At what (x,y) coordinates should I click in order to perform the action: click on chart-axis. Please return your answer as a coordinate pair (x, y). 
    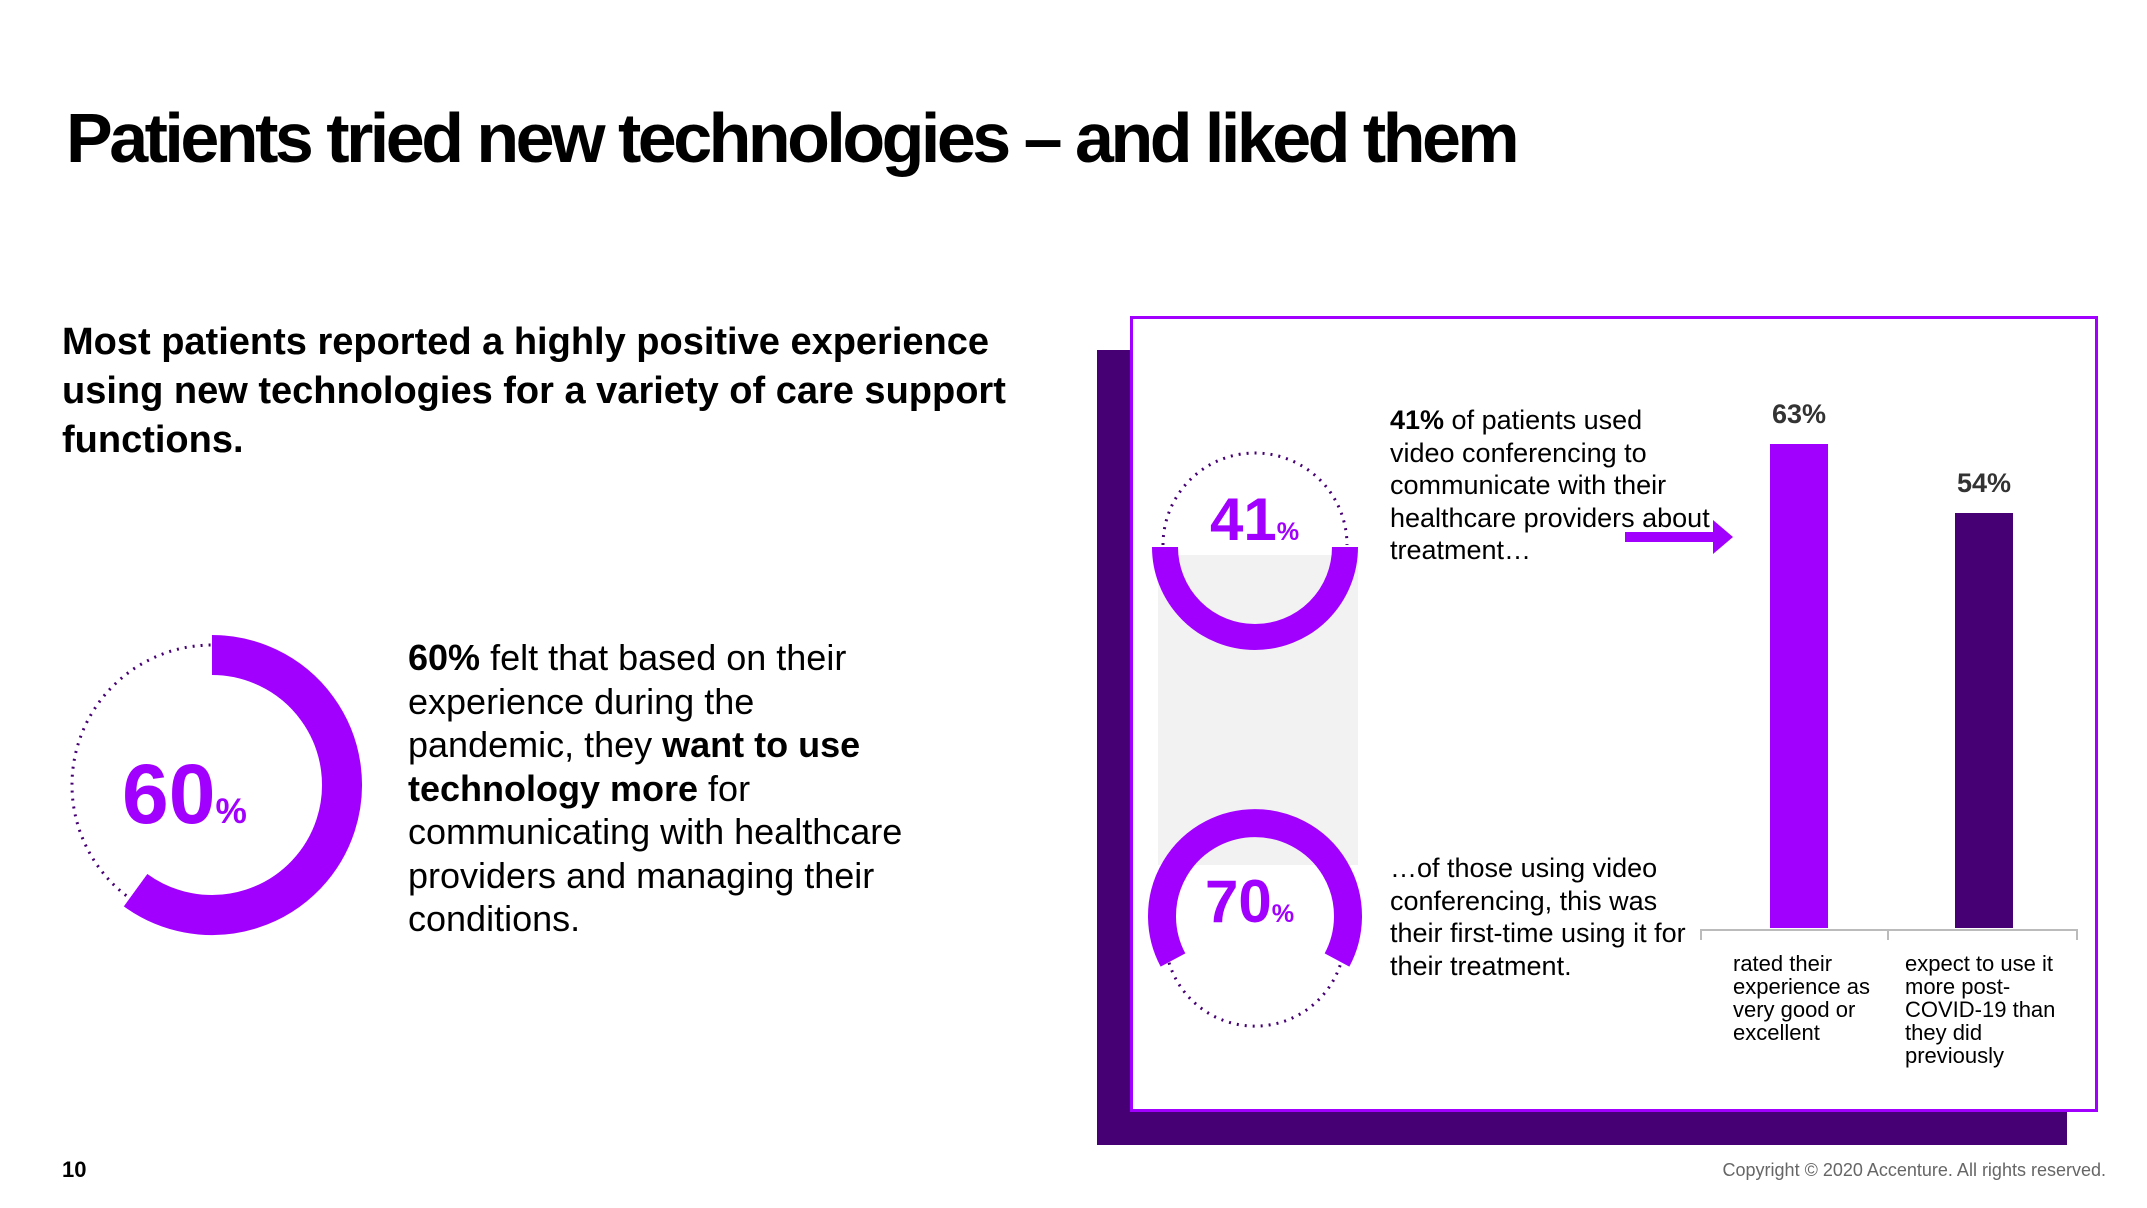
    Looking at the image, I should click on (1889, 934).